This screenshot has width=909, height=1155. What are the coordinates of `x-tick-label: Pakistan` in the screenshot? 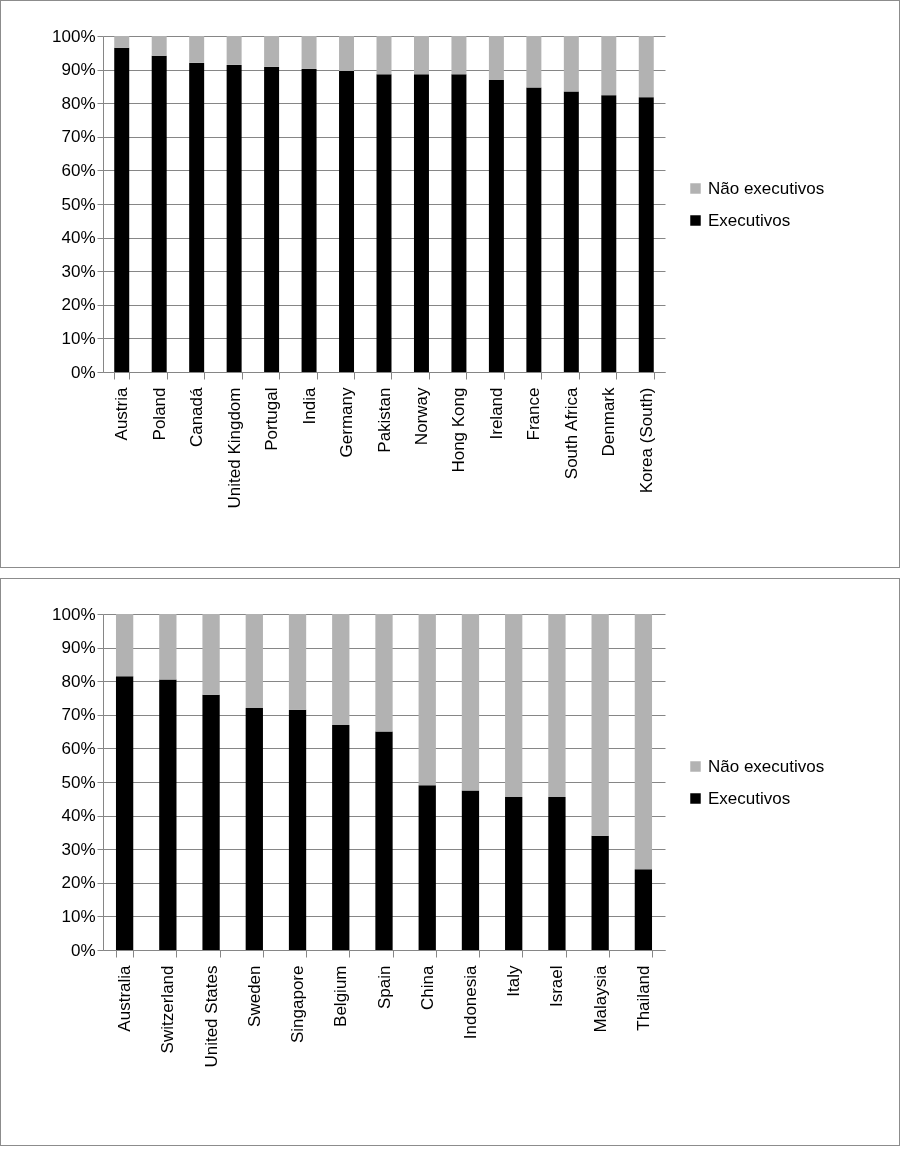 It's located at (384, 420).